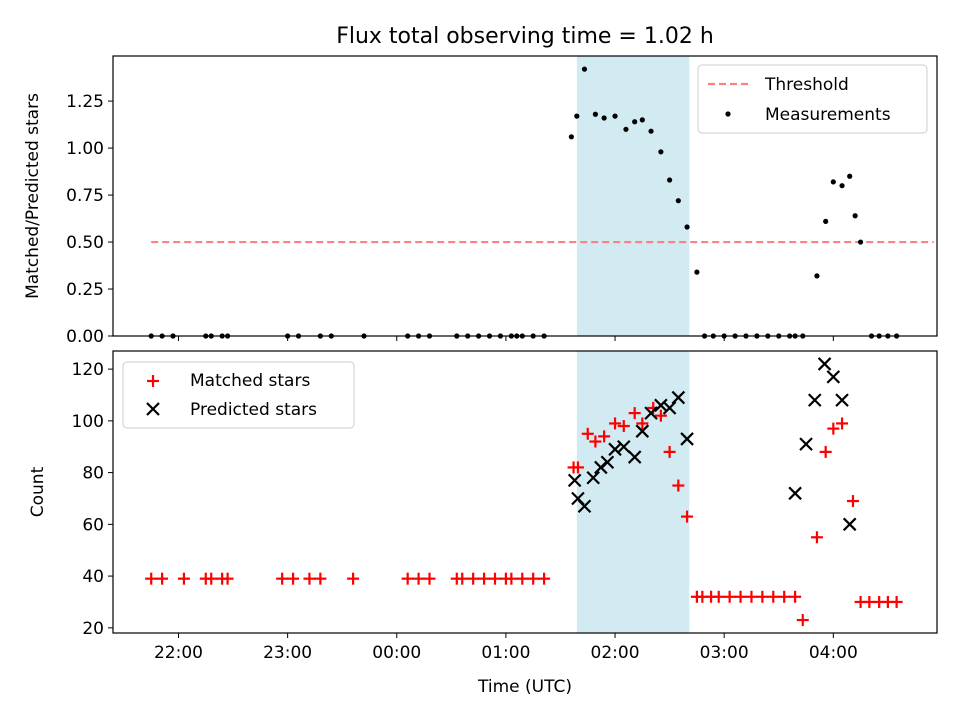  I want to click on bottom-y-tick-label: 120, so click(88, 370).